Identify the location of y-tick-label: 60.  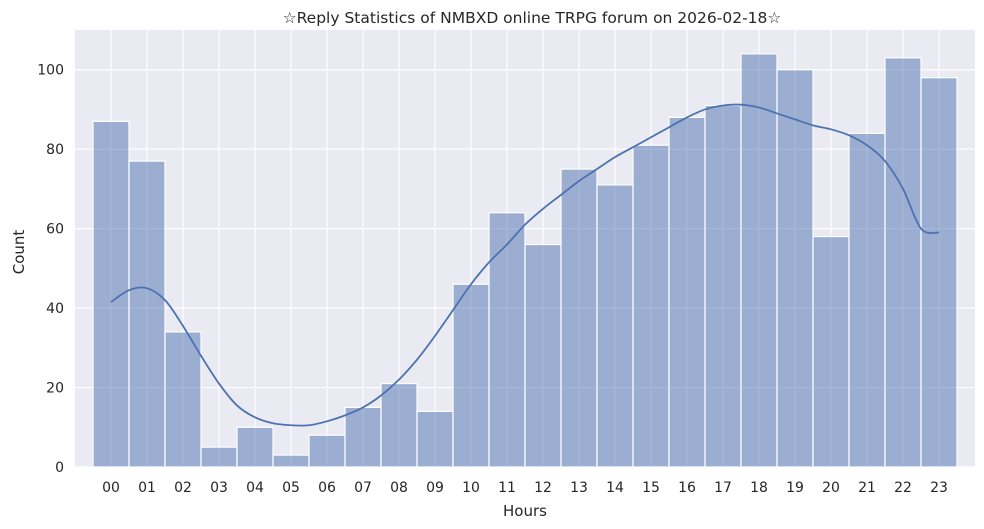
(55, 230).